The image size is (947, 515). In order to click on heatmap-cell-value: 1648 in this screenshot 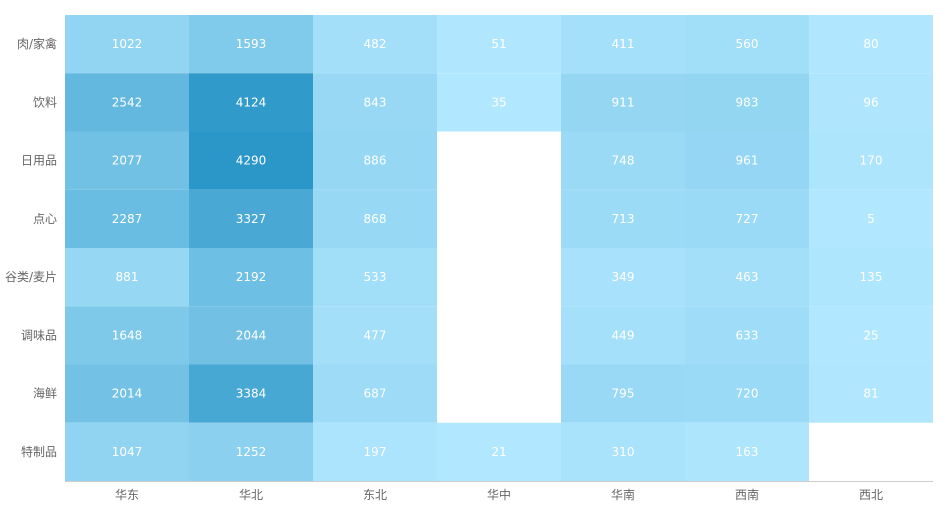, I will do `click(127, 335)`.